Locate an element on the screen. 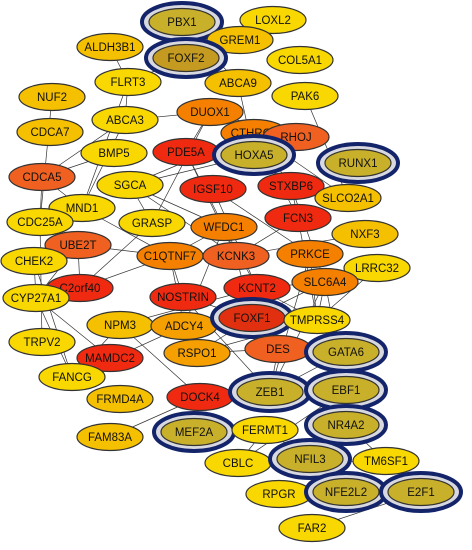 The width and height of the screenshot is (472, 550). node: LRRC32 is located at coordinates (377, 268).